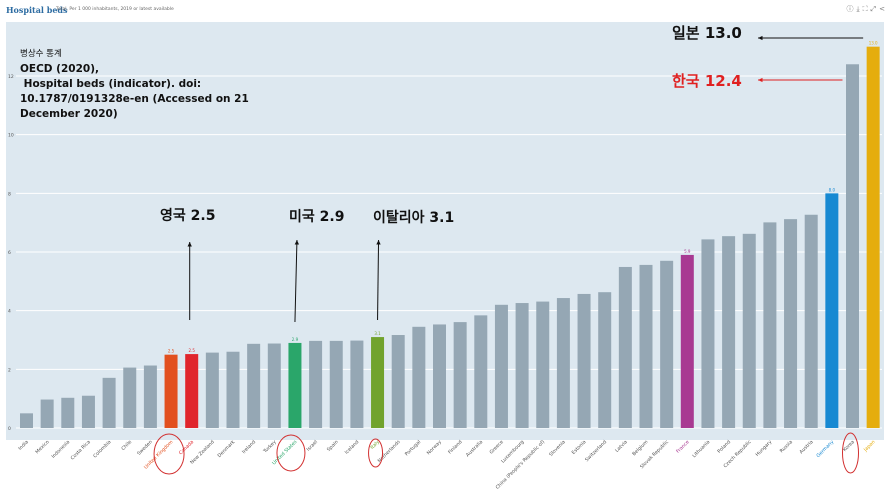 The image size is (889, 499). Describe the element at coordinates (481, 371) in the screenshot. I see `bar-australia` at that location.